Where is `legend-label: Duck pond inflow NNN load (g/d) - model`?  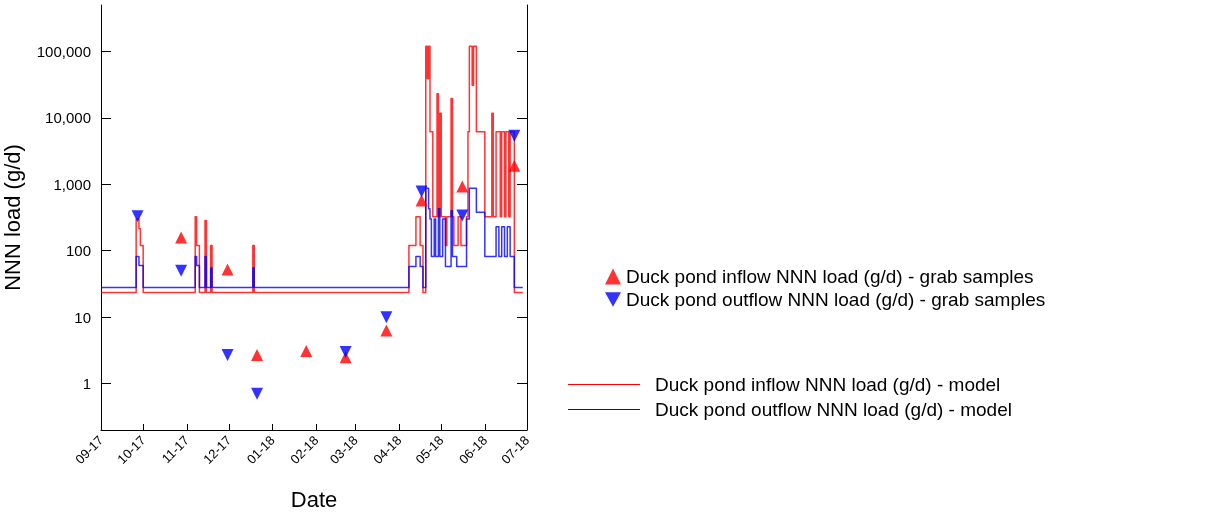 legend-label: Duck pond inflow NNN load (g/d) - model is located at coordinates (828, 384).